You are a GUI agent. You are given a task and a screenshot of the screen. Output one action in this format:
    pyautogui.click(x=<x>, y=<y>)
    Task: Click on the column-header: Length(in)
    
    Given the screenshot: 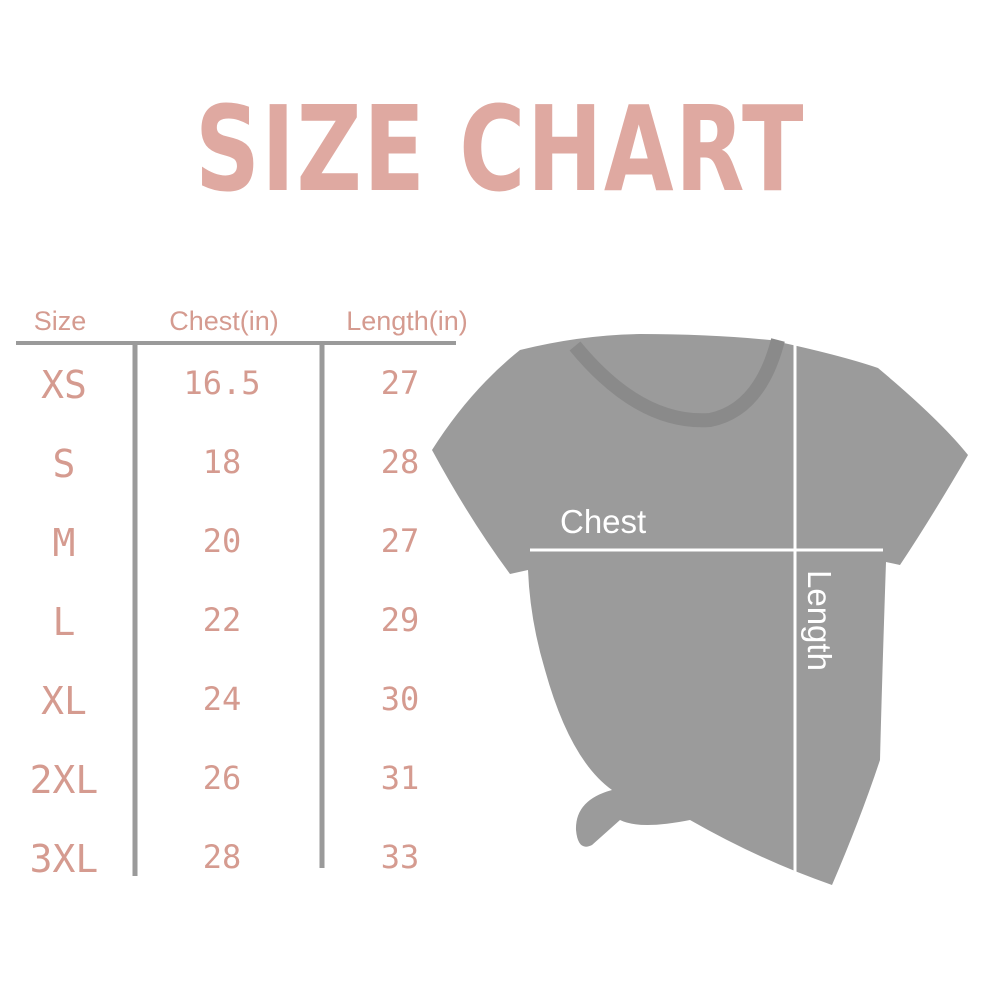 What is the action you would take?
    pyautogui.click(x=407, y=321)
    